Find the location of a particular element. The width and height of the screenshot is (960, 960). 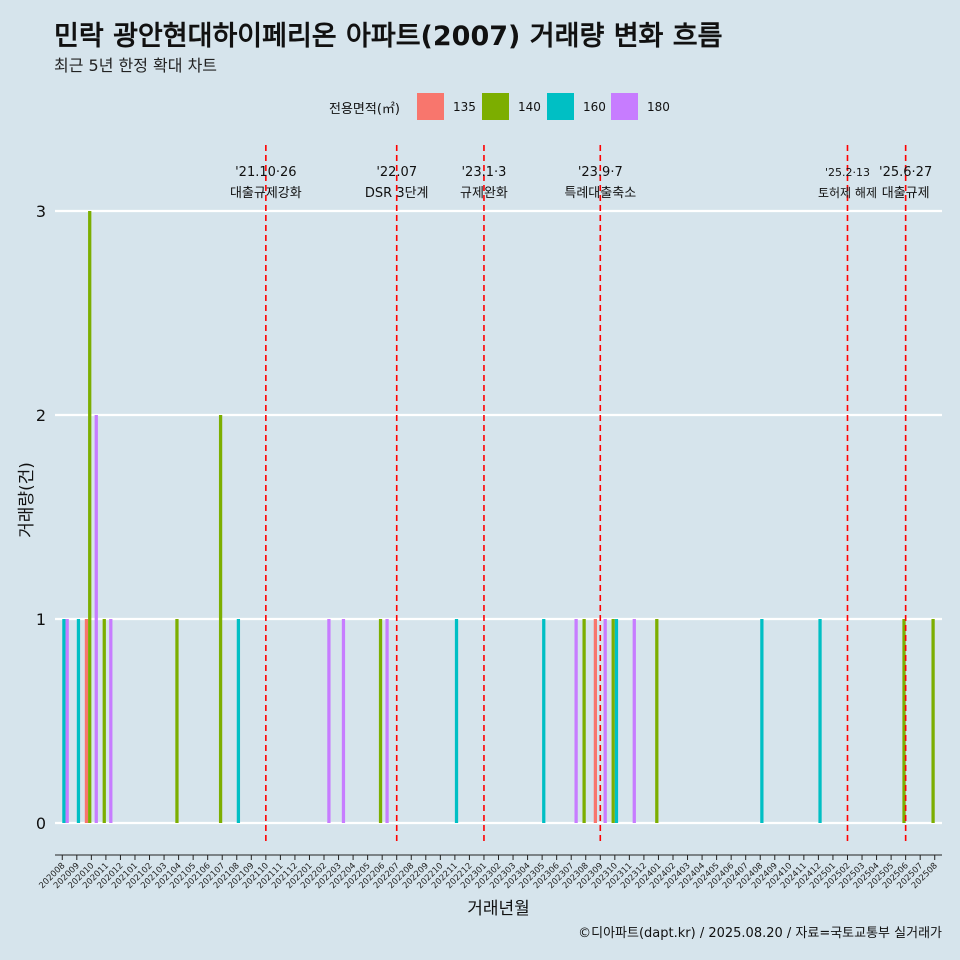

event-label-202502: 토허제 해제 is located at coordinates (847, 193).